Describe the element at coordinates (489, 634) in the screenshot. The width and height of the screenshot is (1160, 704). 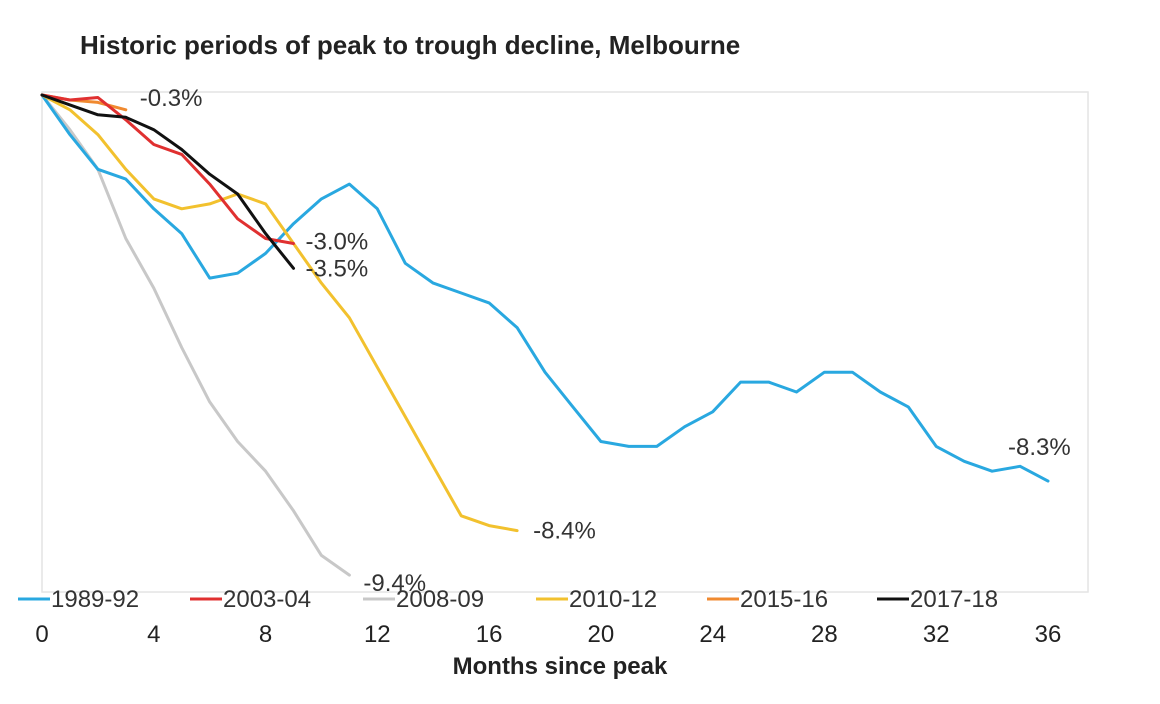
I see `x-tick-16: 16` at that location.